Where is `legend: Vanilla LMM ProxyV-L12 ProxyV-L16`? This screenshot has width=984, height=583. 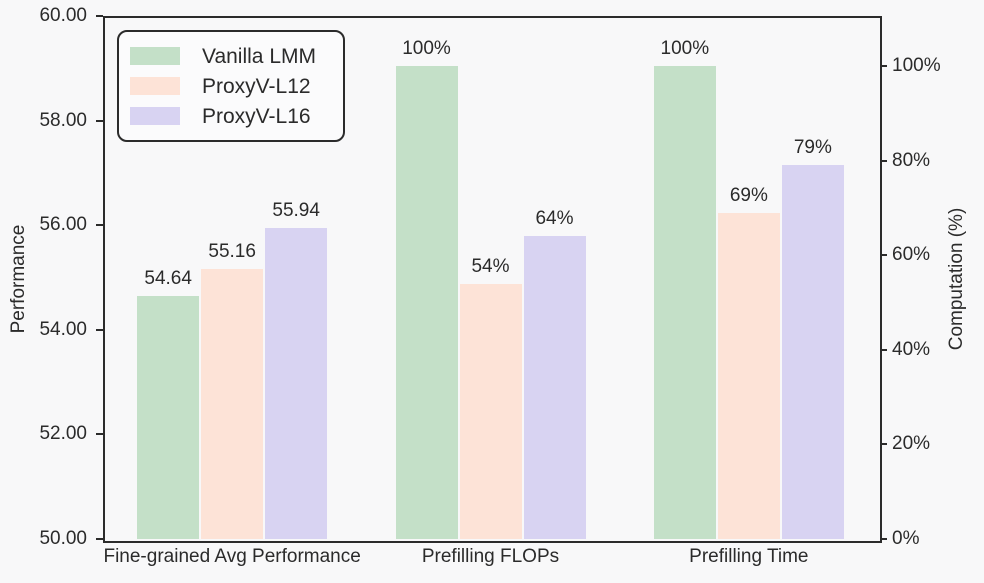
legend: Vanilla LMM ProxyV-L12 ProxyV-L16 is located at coordinates (231, 86).